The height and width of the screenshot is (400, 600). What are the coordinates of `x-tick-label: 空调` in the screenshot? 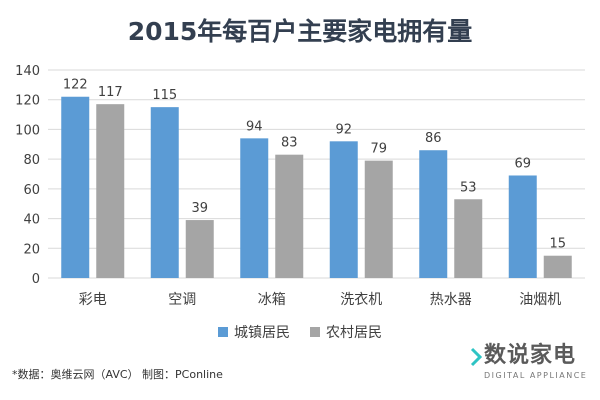 It's located at (182, 300).